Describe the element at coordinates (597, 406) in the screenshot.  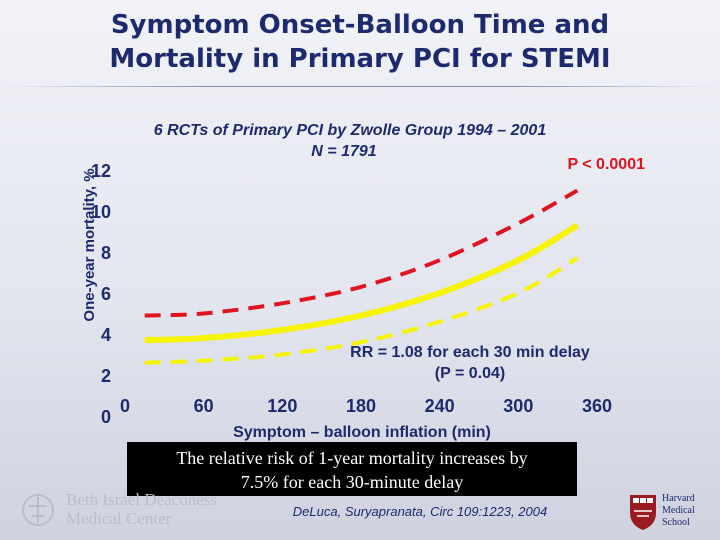
I see `x-tick-label: 360` at that location.